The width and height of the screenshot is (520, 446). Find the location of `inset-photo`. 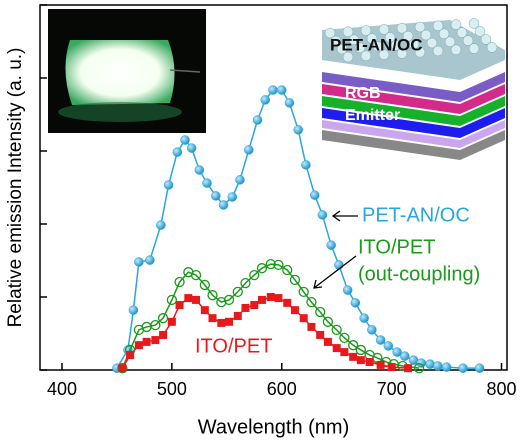

inset-photo is located at coordinates (127, 71).